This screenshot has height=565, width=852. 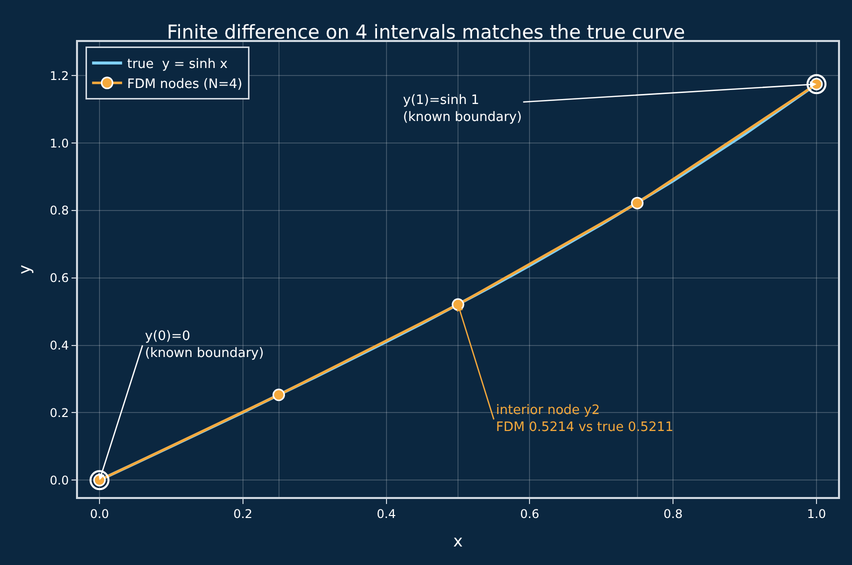 What do you see at coordinates (426, 33) in the screenshot?
I see `chart-title: Finite difference on 4 intervals matches the true curve` at bounding box center [426, 33].